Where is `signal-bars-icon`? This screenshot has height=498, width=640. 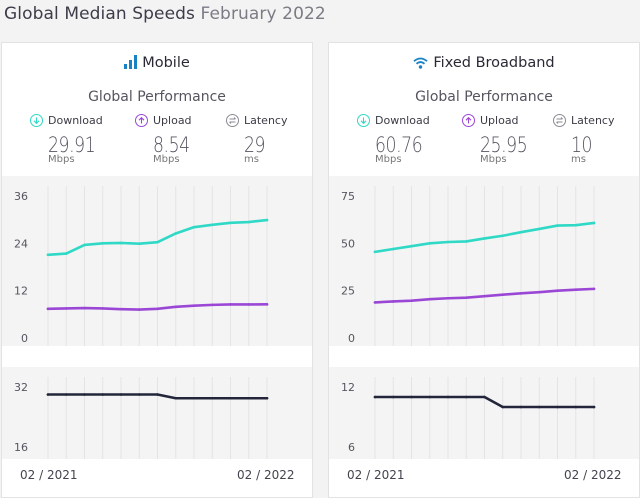
signal-bars-icon is located at coordinates (131, 64).